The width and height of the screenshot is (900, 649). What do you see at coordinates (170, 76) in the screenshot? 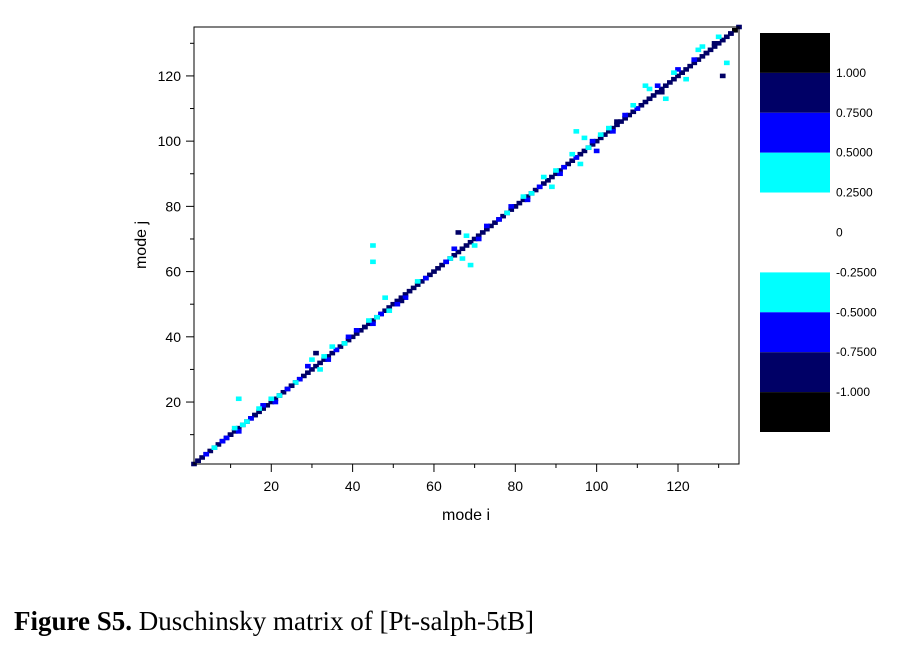
I see `y-tick-label: 120` at bounding box center [170, 76].